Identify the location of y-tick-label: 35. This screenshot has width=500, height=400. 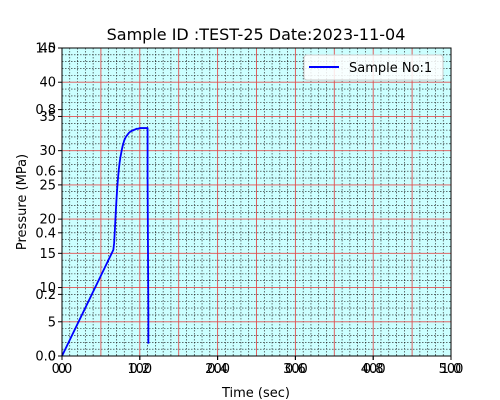
(47, 117).